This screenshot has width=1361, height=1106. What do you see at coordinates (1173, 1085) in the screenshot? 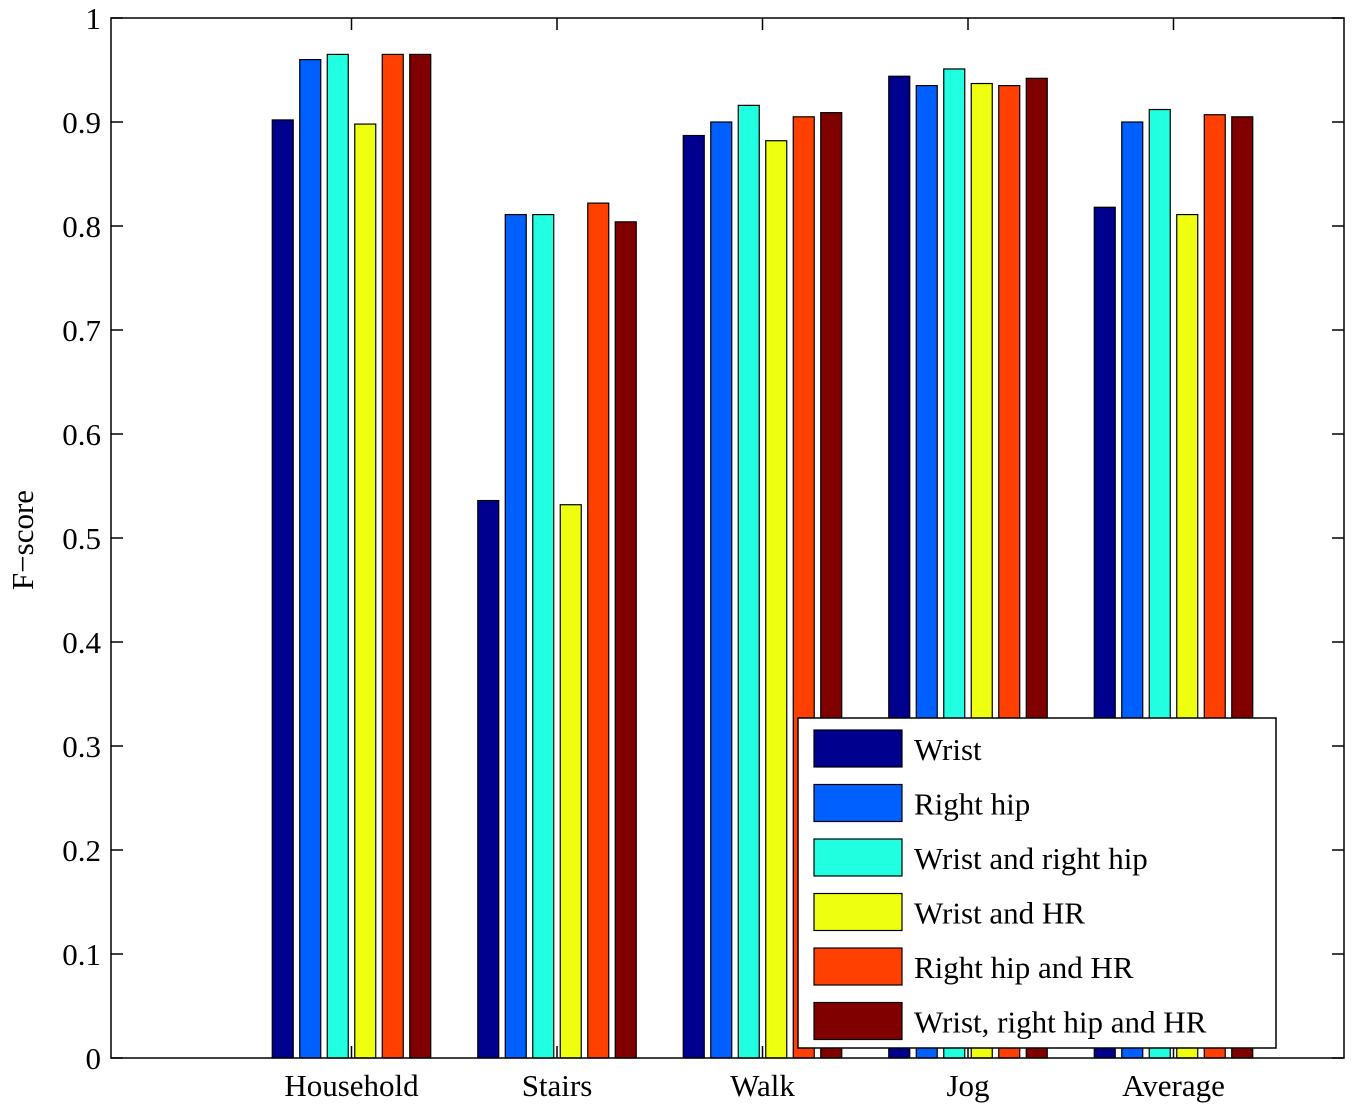
I see `x-tick-label: Average` at bounding box center [1173, 1085].